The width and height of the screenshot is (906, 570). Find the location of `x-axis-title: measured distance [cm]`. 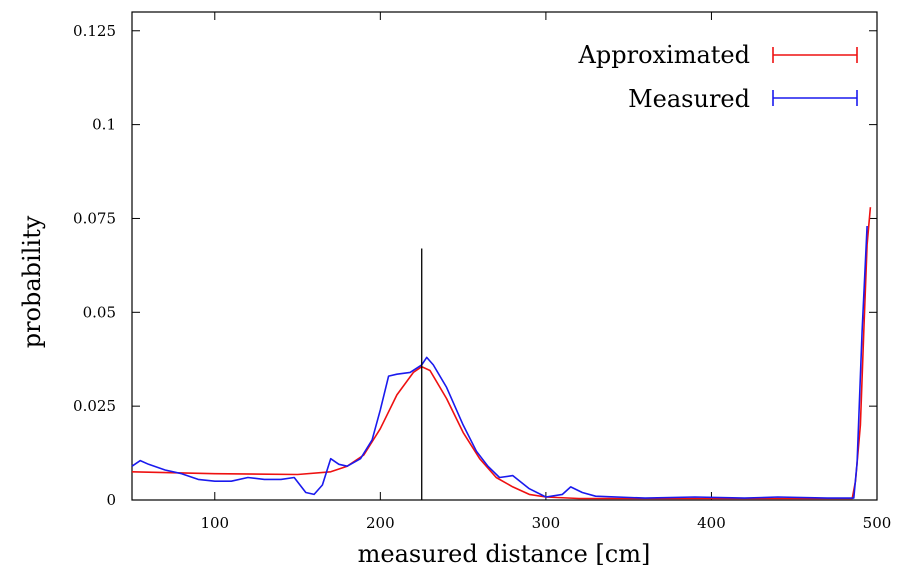

x-axis-title: measured distance [cm] is located at coordinates (504, 554).